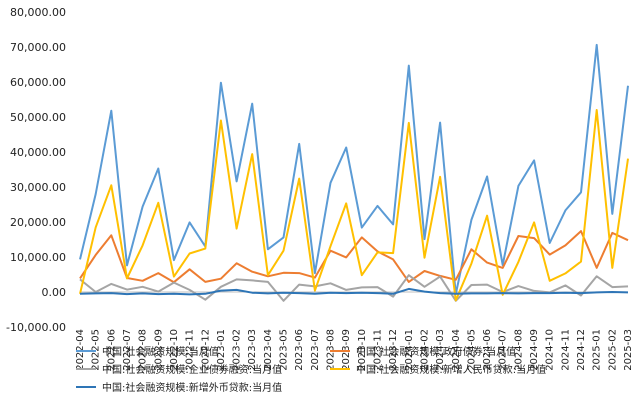 The height and width of the screenshot is (400, 640). I want to click on x-tick-label: 2022-08, so click(143, 350).